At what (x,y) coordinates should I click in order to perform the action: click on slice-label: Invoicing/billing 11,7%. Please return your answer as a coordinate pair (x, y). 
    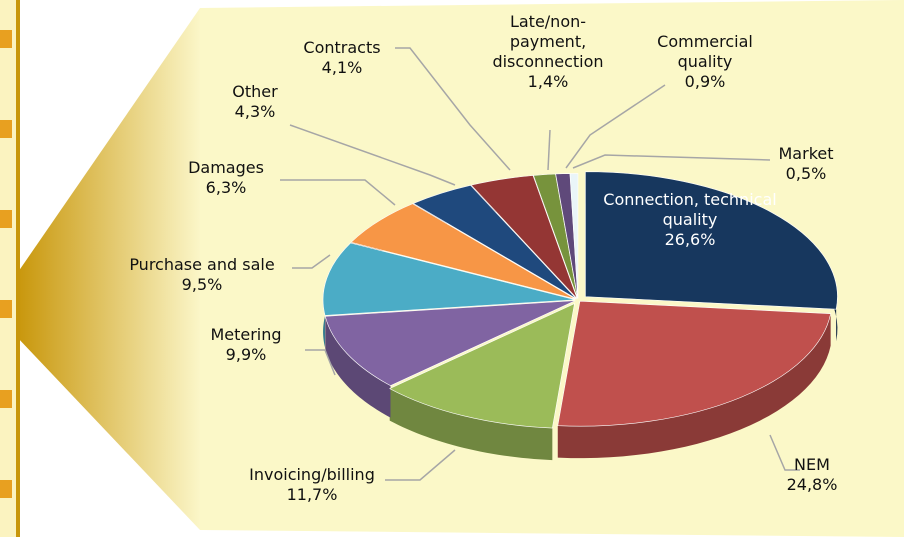
    Looking at the image, I should click on (312, 485).